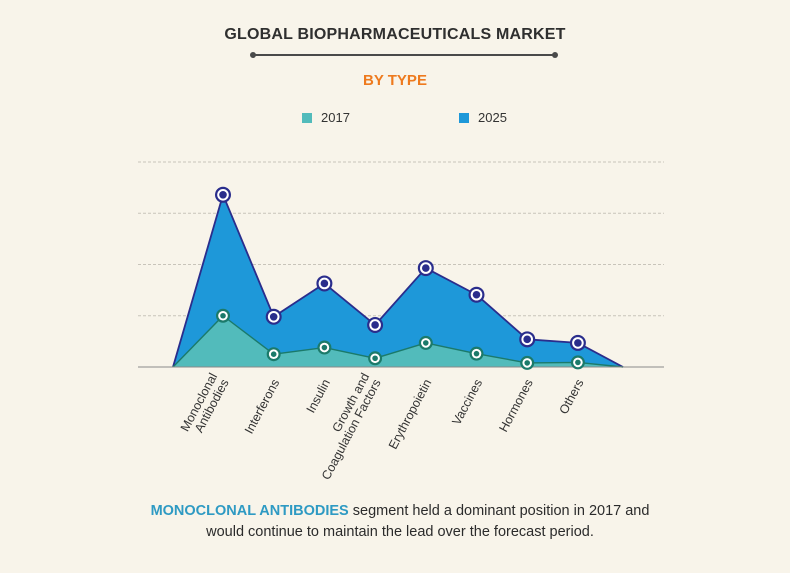 Image resolution: width=790 pixels, height=573 pixels. I want to click on x-tick-label: Others, so click(572, 397).